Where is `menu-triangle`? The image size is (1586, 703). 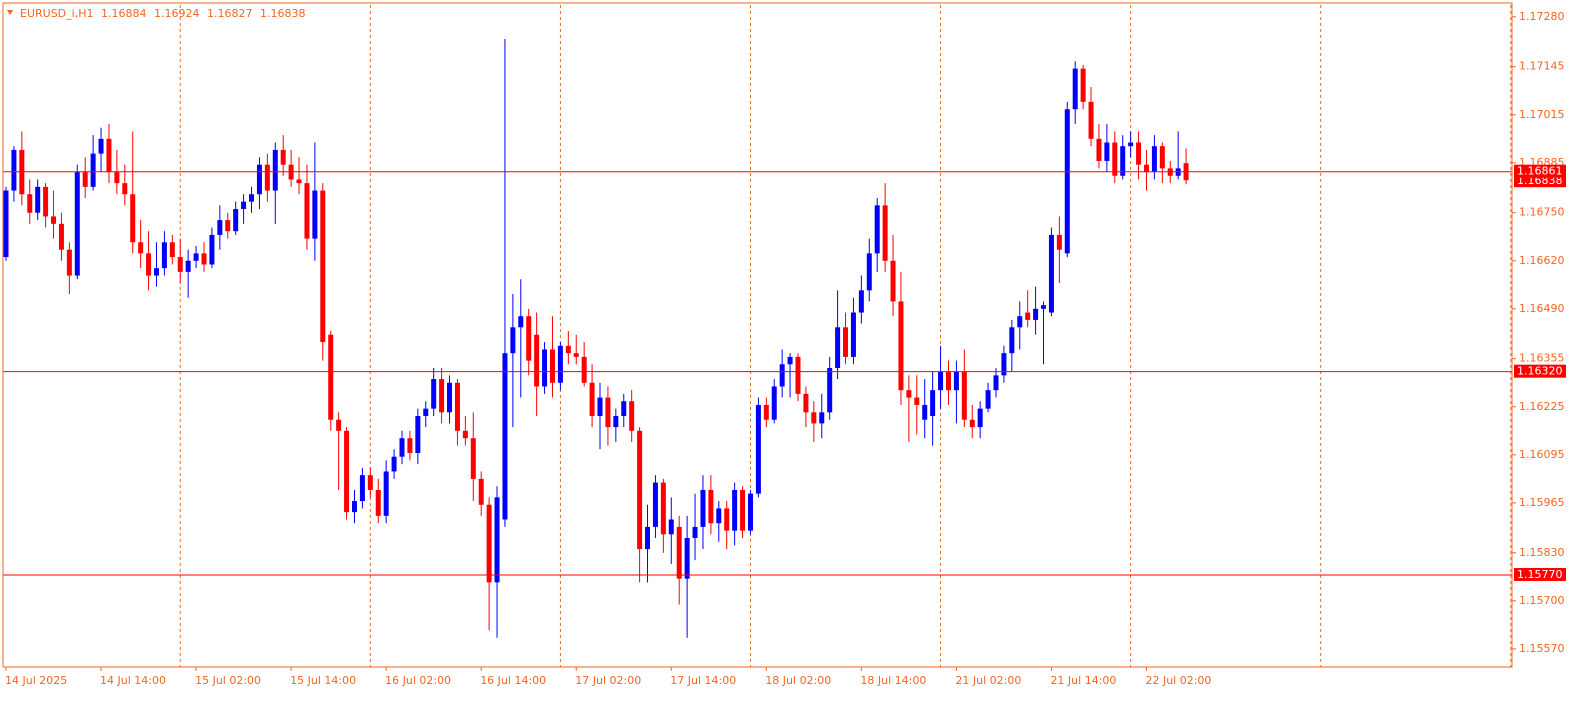 menu-triangle is located at coordinates (10, 12).